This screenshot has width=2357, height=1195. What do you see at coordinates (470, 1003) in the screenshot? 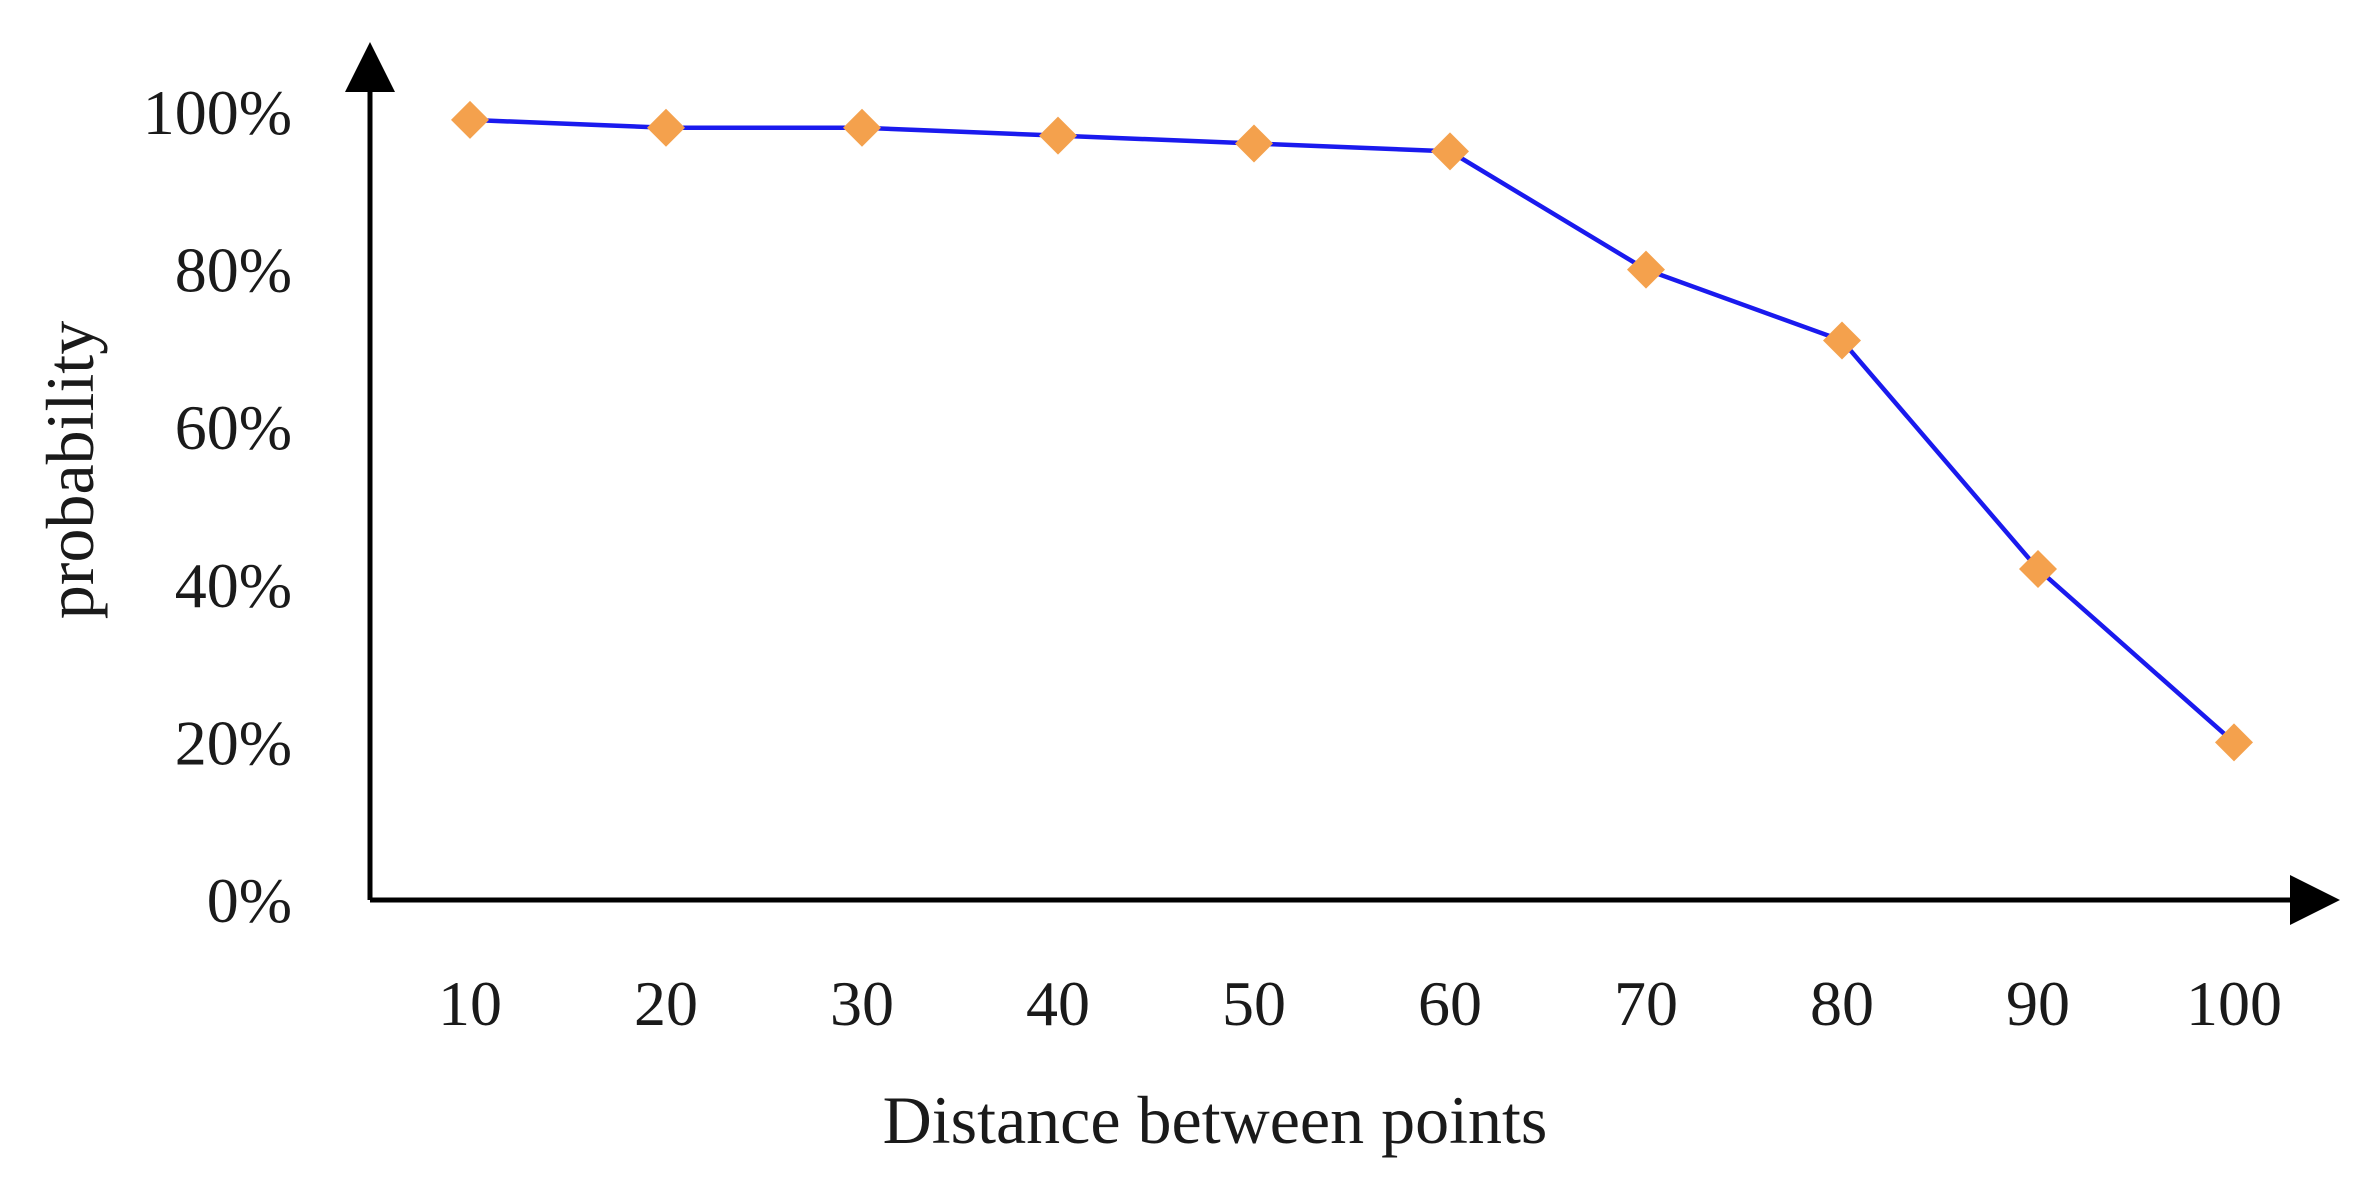
I see `x-tick-label: 10` at bounding box center [470, 1003].